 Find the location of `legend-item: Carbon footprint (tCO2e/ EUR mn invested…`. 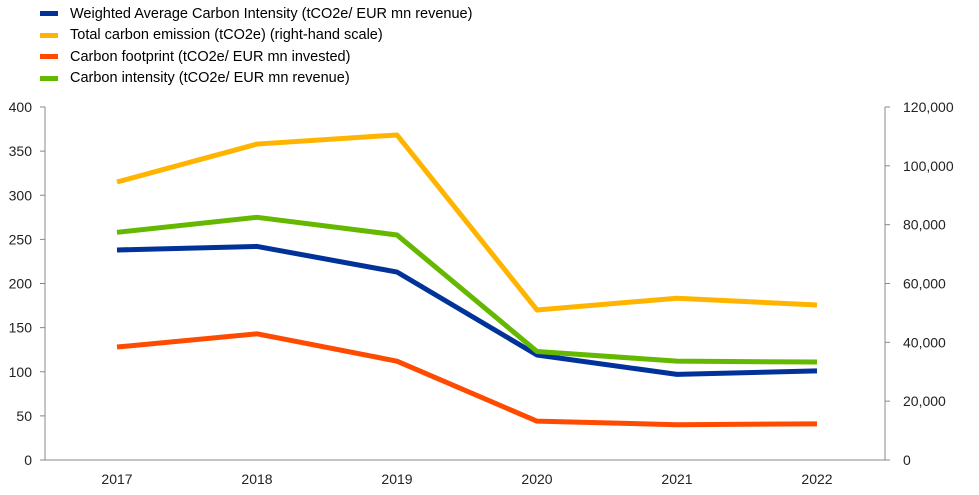

legend-item: Carbon footprint (tCO2e/ EUR mn invested… is located at coordinates (256, 57).